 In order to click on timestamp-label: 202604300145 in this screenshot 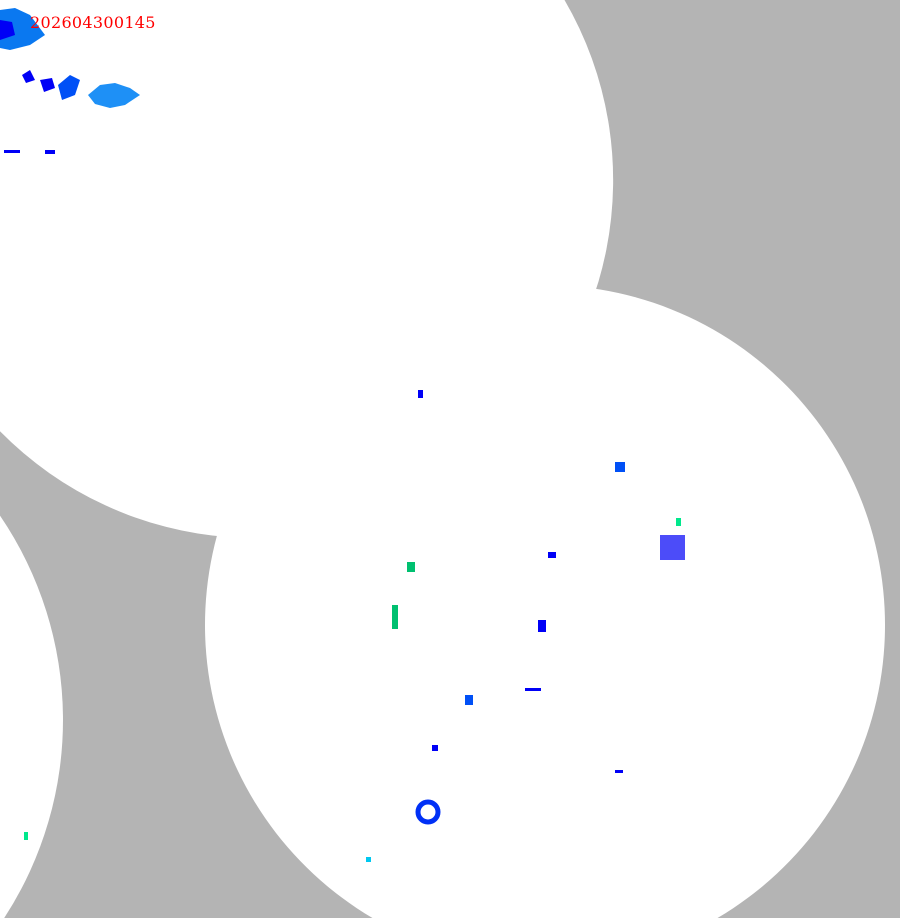, I will do `click(93, 22)`.